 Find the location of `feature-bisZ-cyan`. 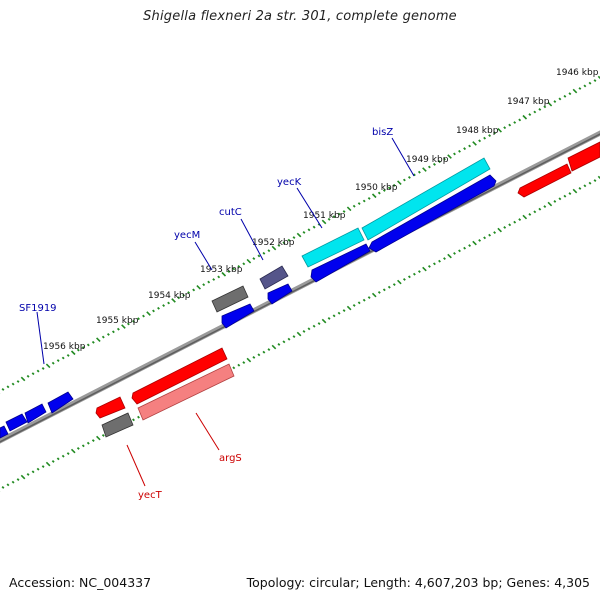

feature-bisZ-cyan is located at coordinates (426, 199).